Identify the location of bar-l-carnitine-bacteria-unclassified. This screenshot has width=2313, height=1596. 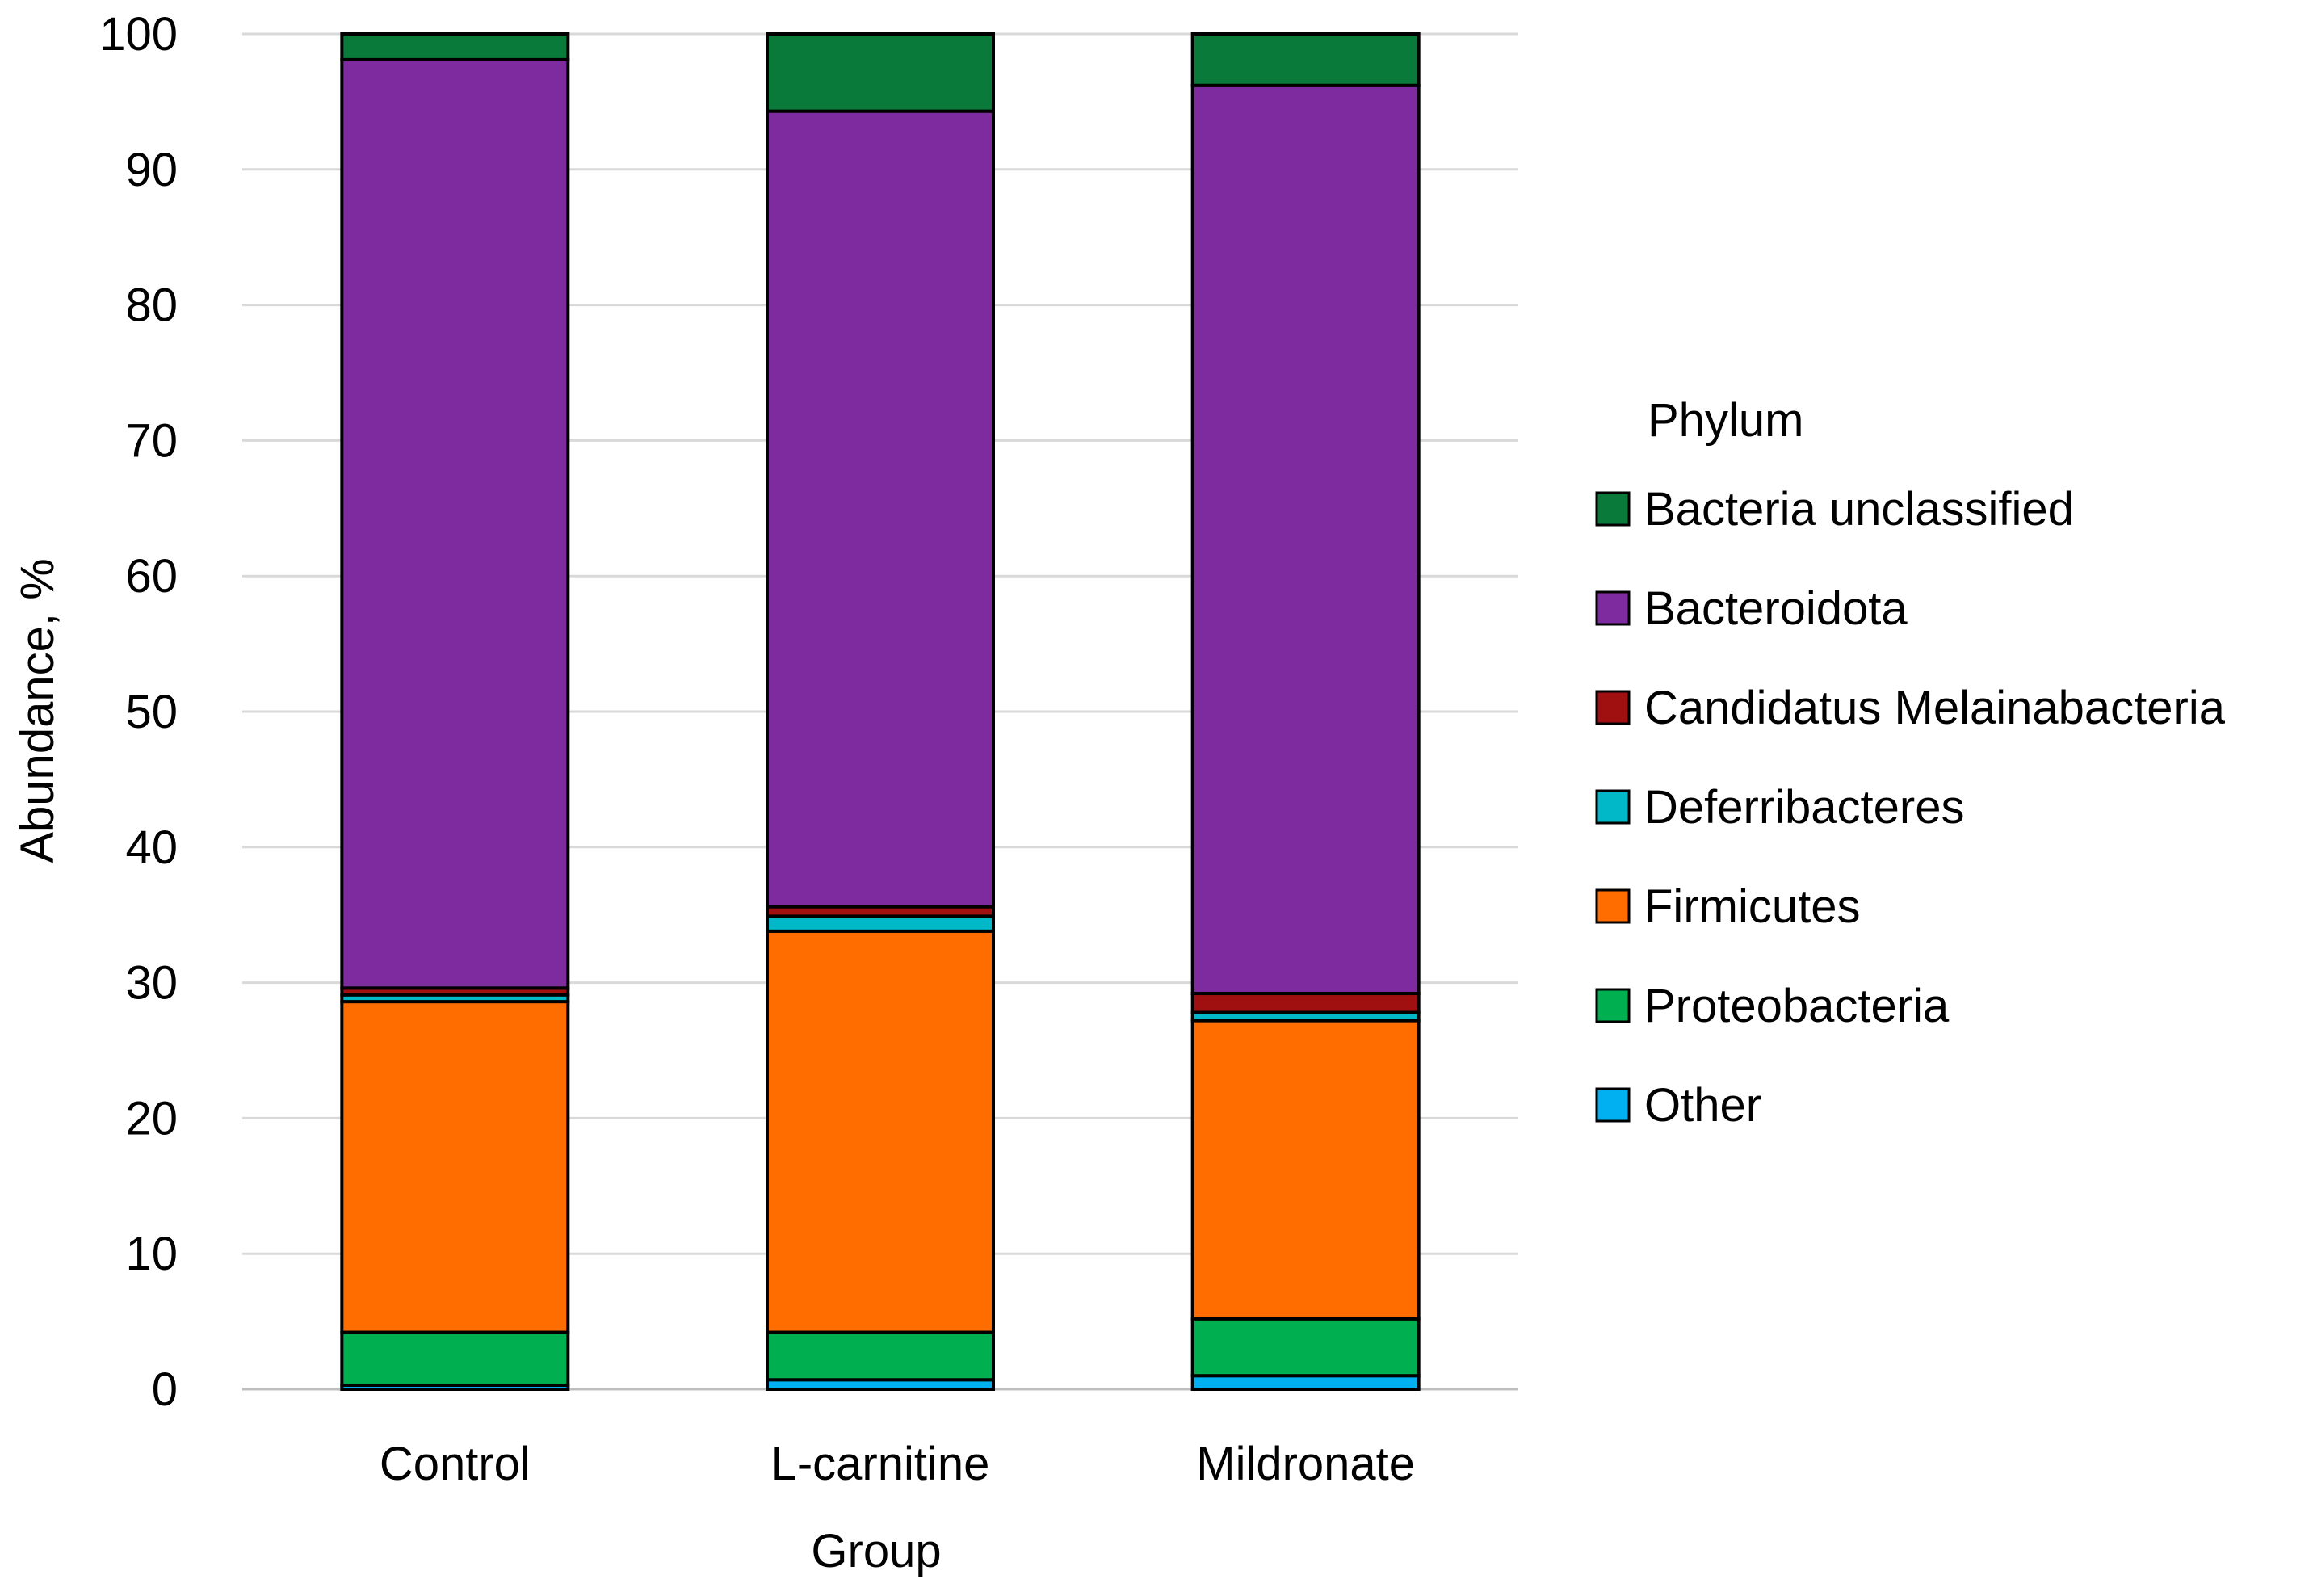
(880, 72).